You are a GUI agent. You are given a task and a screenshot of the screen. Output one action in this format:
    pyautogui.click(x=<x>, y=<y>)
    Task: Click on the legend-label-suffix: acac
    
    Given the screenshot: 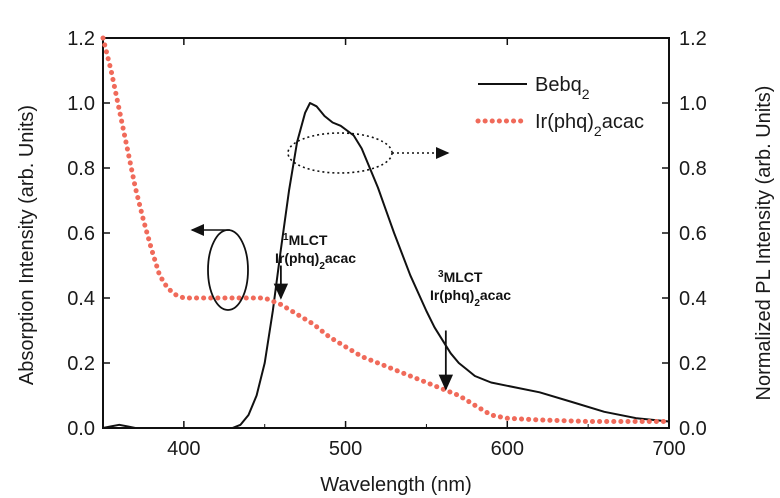 What is the action you would take?
    pyautogui.click(x=623, y=122)
    